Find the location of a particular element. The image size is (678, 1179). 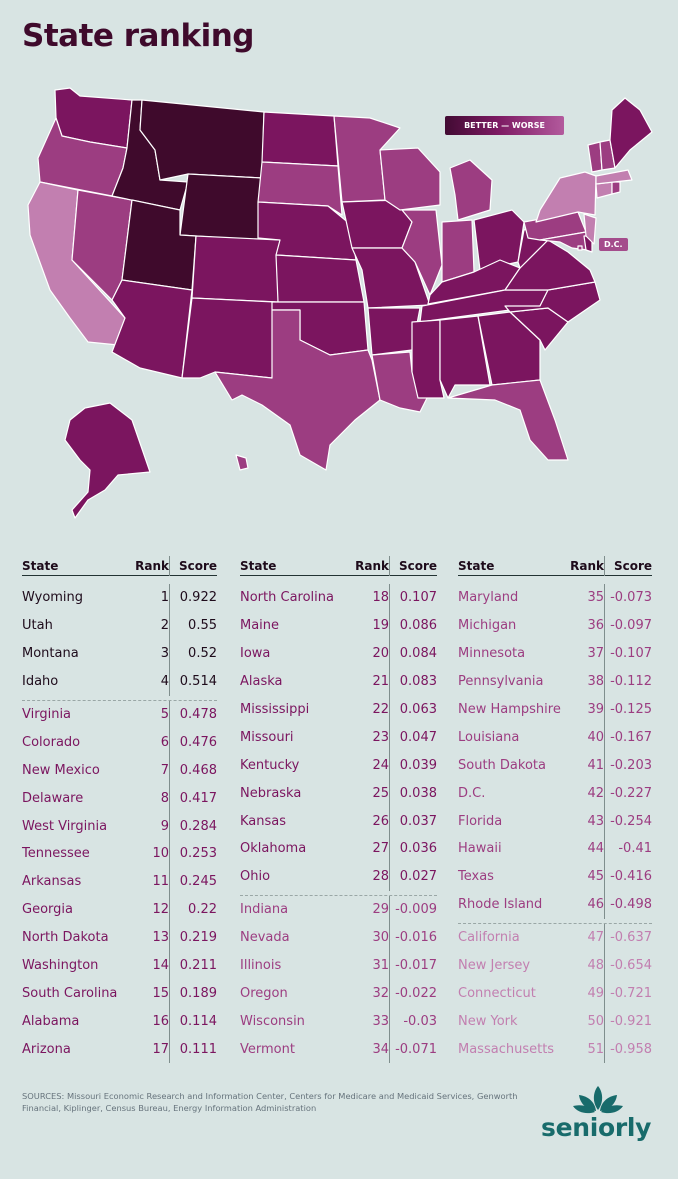

cell-state: Iowa is located at coordinates (255, 654).